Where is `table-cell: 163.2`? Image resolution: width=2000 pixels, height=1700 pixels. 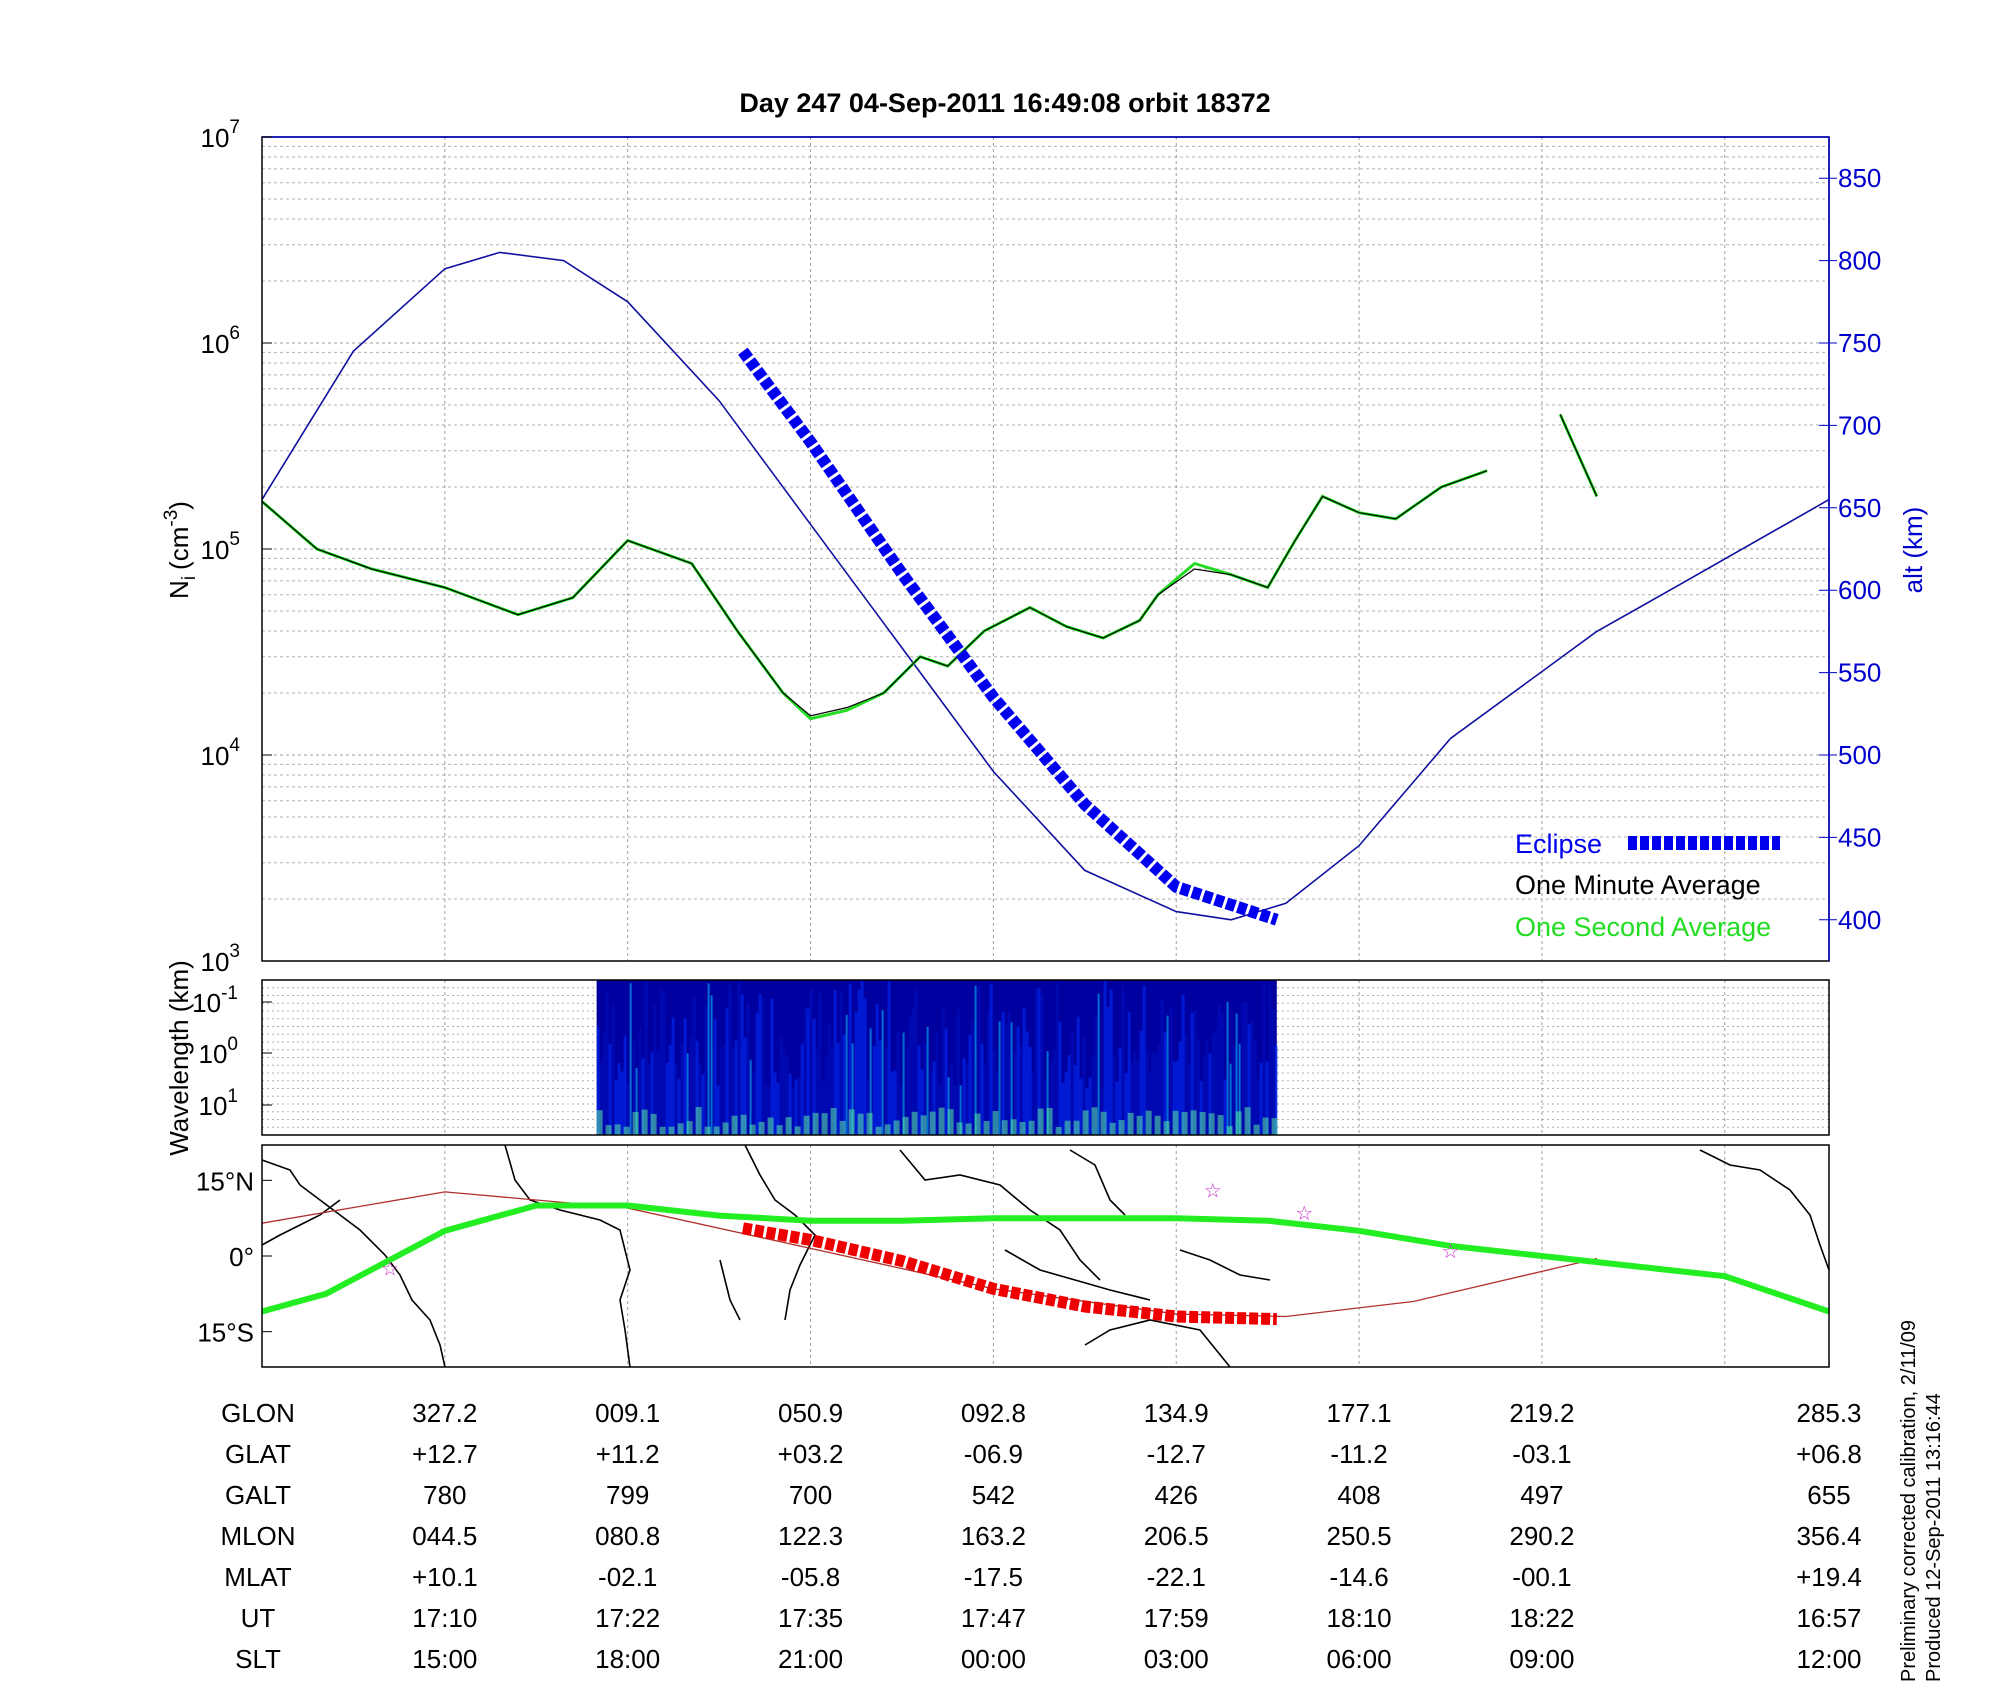 table-cell: 163.2 is located at coordinates (993, 1536).